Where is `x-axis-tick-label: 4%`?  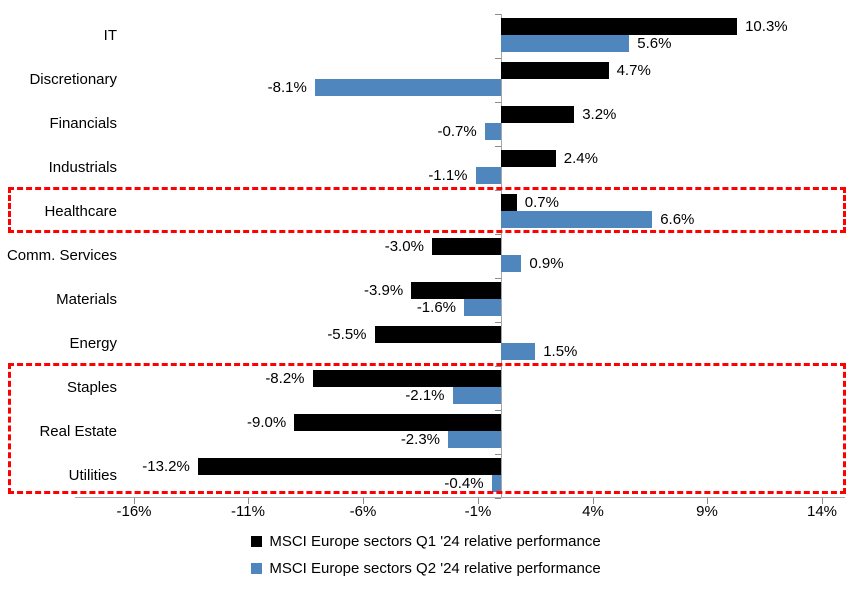 x-axis-tick-label: 4% is located at coordinates (593, 511).